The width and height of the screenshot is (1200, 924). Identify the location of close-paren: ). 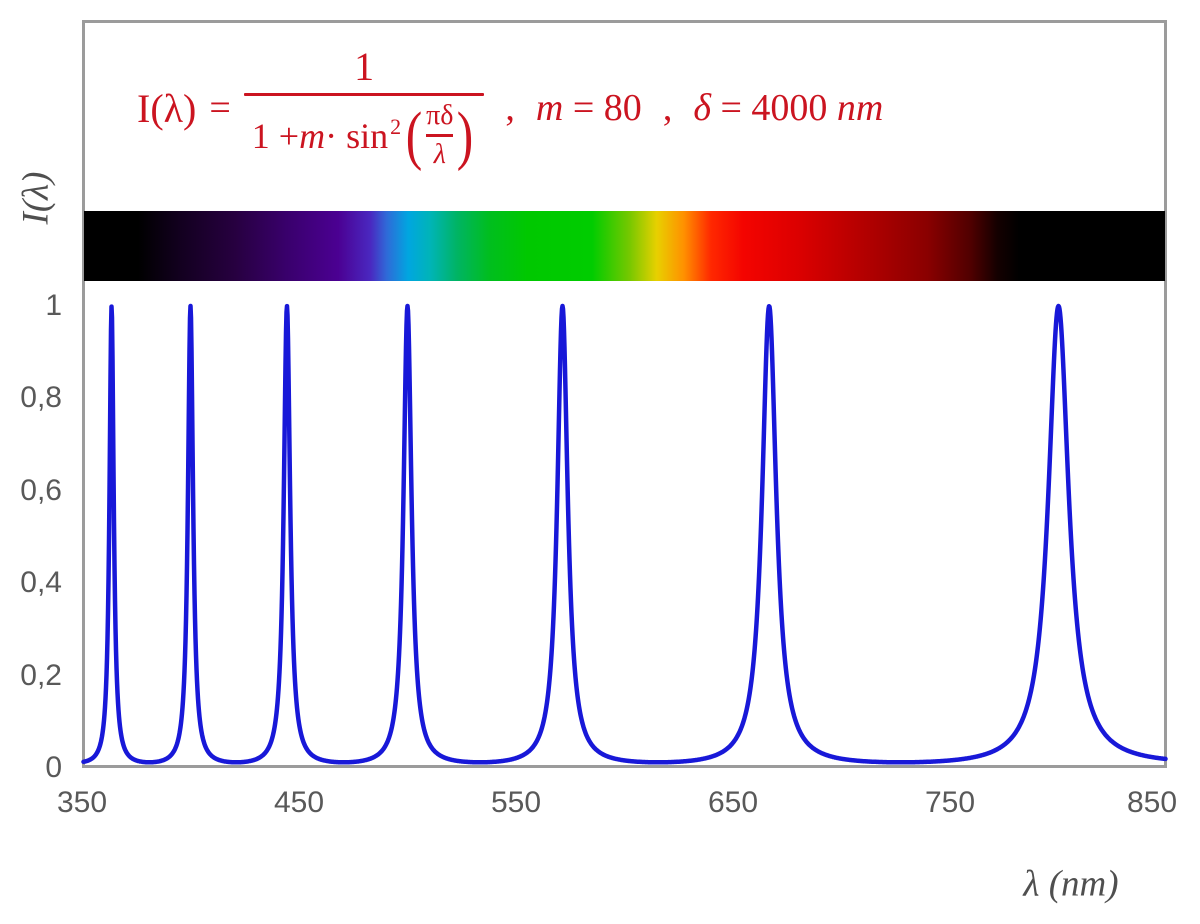
(465, 135).